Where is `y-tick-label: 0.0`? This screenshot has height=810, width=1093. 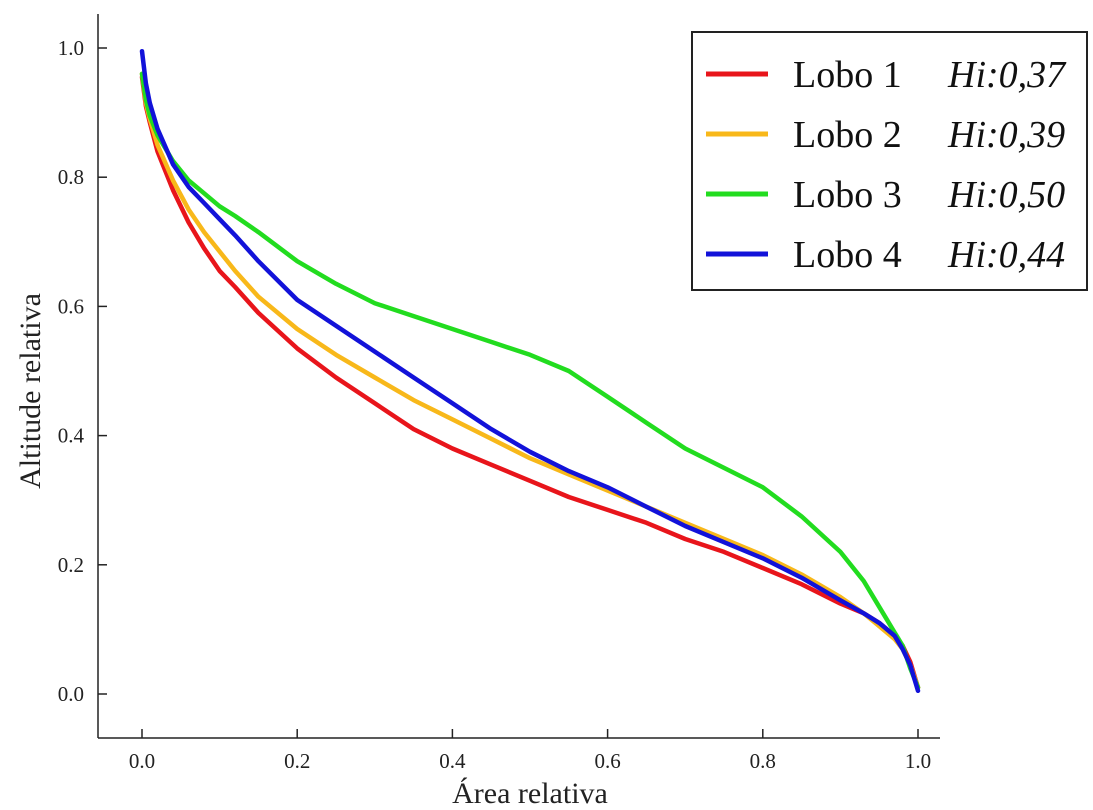 y-tick-label: 0.0 is located at coordinates (71, 694).